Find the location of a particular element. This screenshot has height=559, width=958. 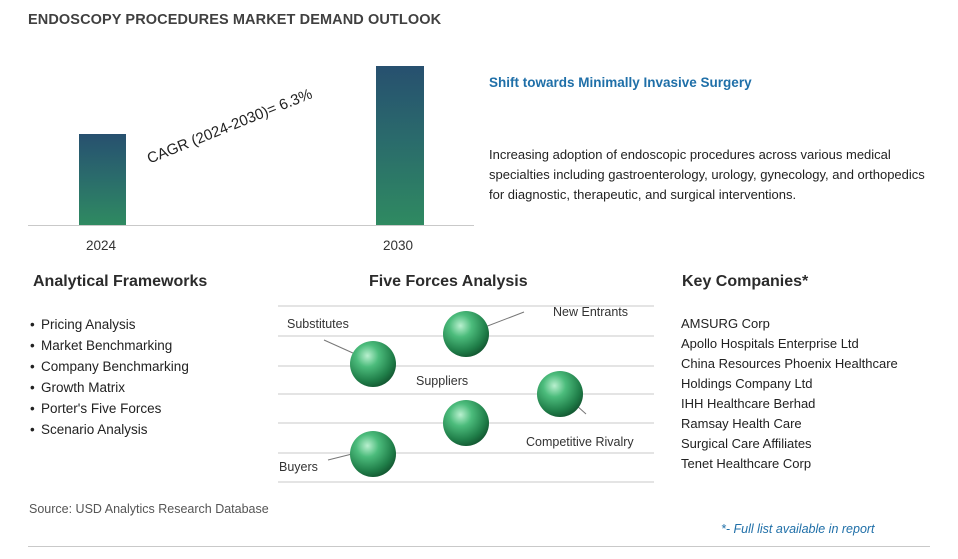

footer-divider is located at coordinates (479, 546).